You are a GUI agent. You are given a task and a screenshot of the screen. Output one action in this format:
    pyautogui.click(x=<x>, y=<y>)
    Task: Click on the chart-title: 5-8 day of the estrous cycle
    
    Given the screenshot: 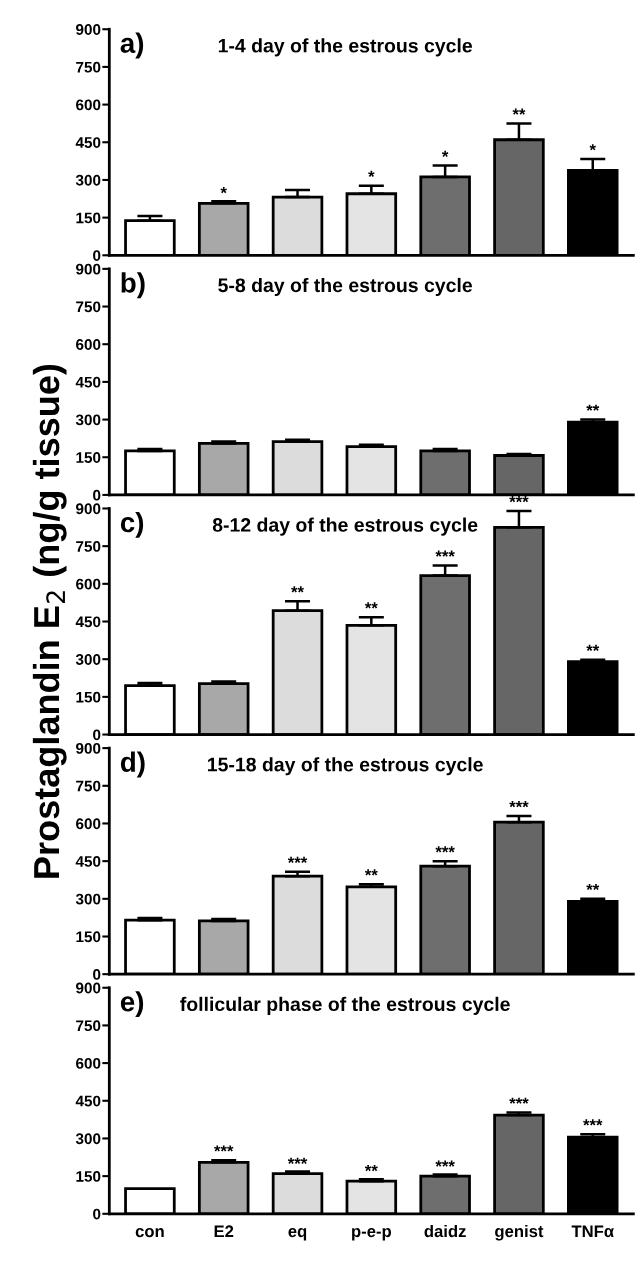 What is the action you would take?
    pyautogui.click(x=345, y=287)
    